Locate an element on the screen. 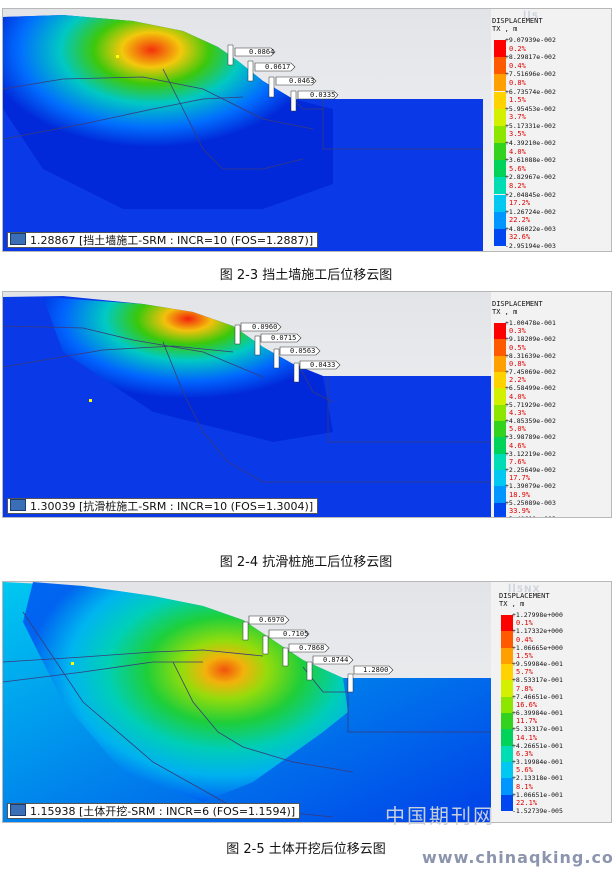 The height and width of the screenshot is (870, 612). value-label: 0.0960 is located at coordinates (264, 327).